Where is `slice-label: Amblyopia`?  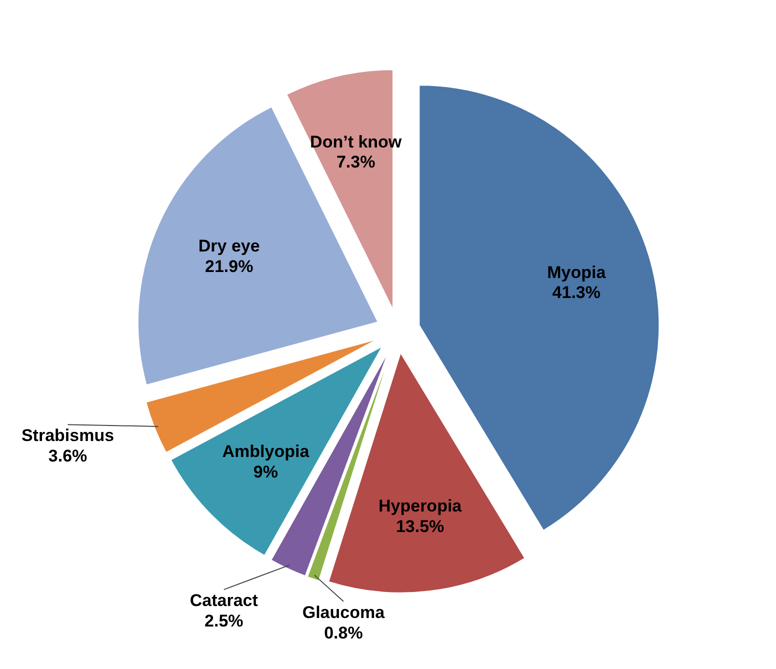
slice-label: Amblyopia is located at coordinates (266, 452).